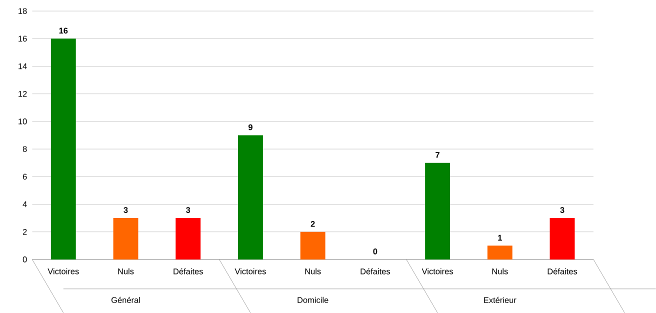 The image size is (656, 313). What do you see at coordinates (125, 300) in the screenshot?
I see `text: Général` at bounding box center [125, 300].